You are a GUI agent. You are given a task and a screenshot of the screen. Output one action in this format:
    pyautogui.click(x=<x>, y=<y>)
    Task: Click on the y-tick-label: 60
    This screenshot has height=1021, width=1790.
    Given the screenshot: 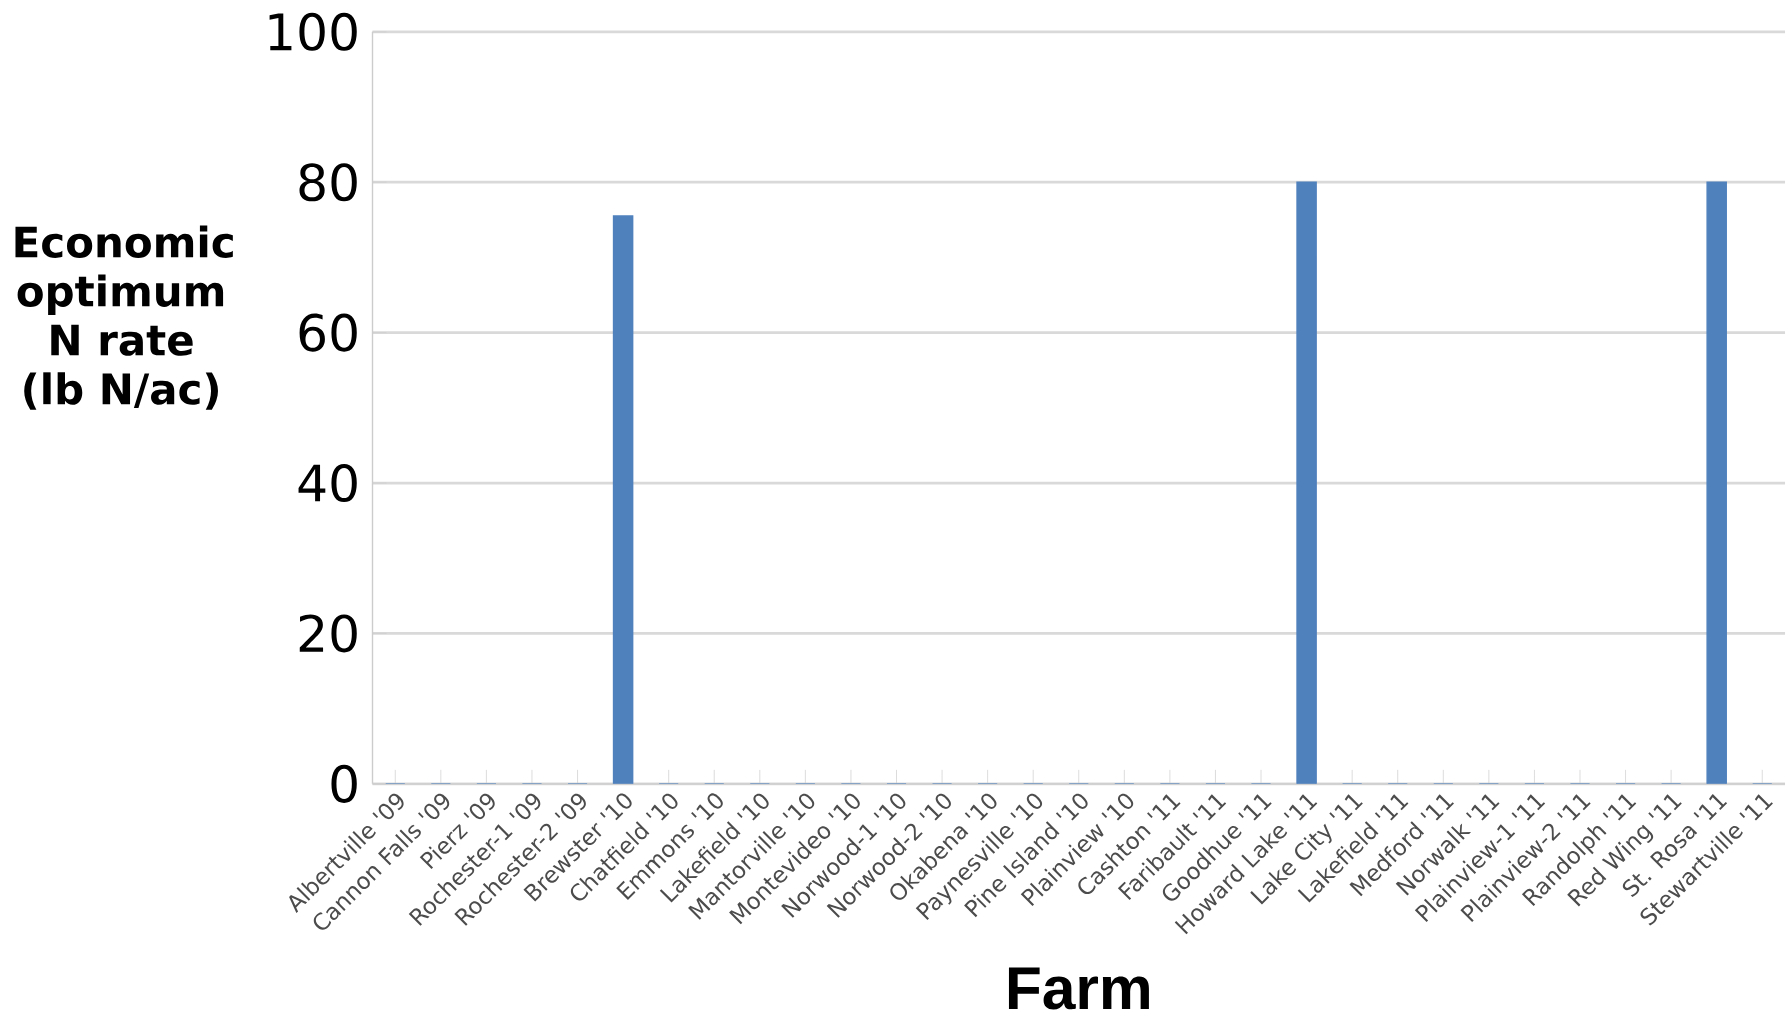 What is the action you would take?
    pyautogui.click(x=328, y=332)
    